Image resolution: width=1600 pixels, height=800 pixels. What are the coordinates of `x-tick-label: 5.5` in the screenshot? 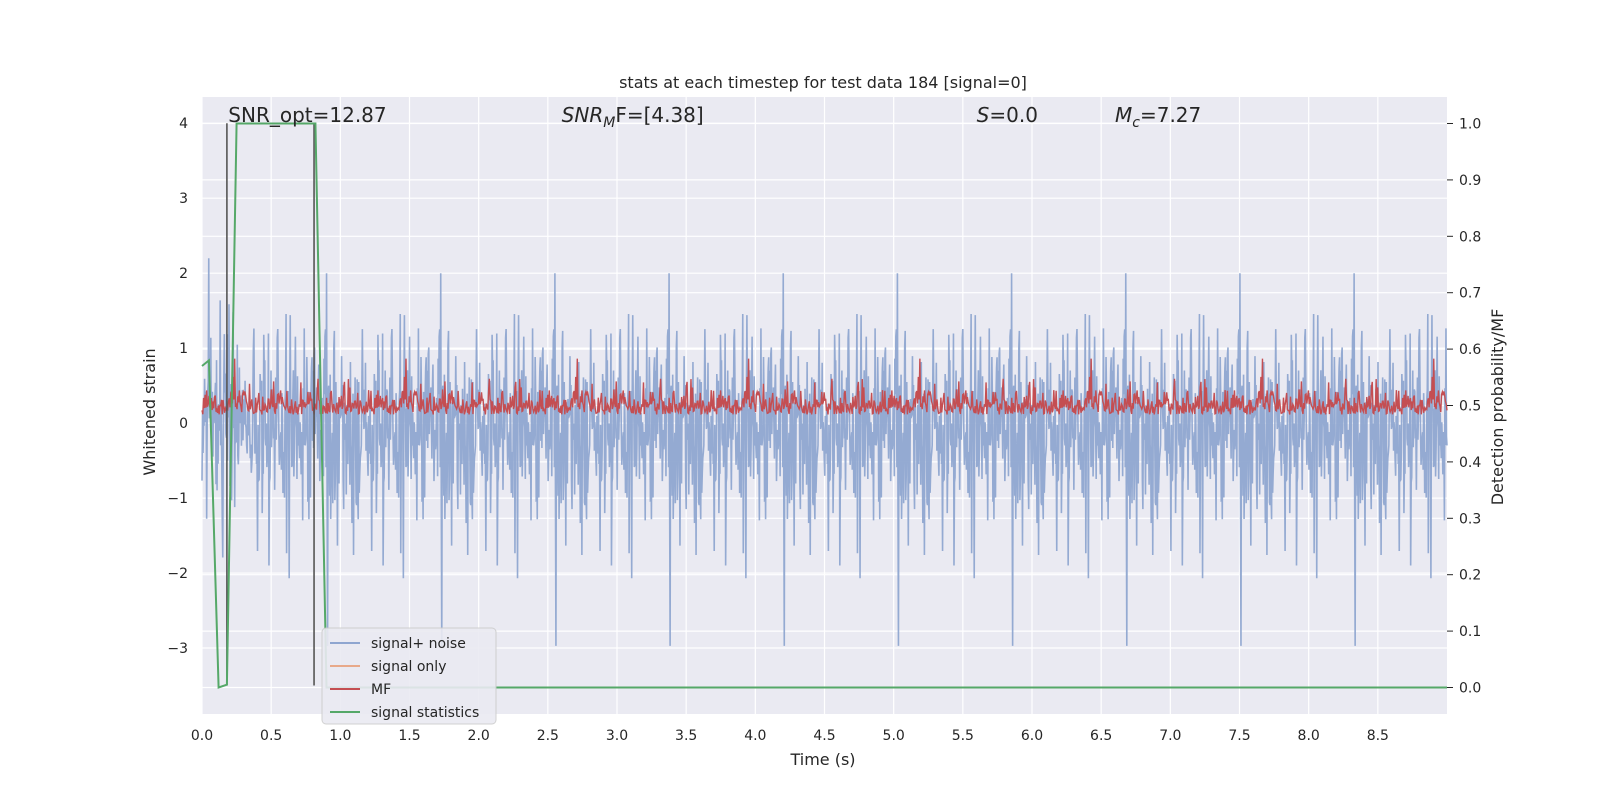 It's located at (963, 736).